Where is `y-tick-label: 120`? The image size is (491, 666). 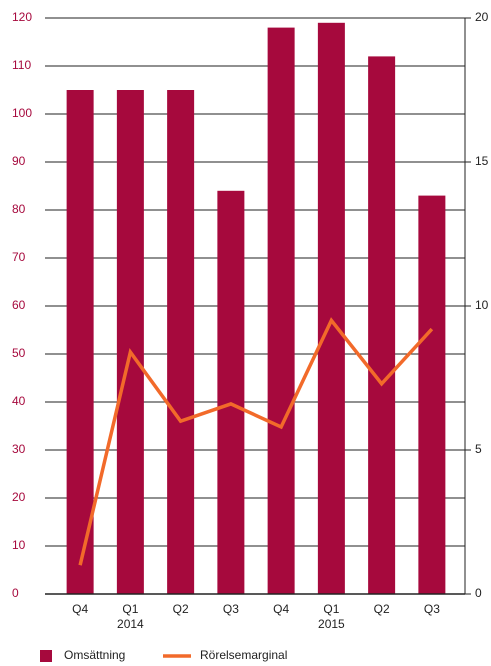
y-tick-label: 120 is located at coordinates (22, 17).